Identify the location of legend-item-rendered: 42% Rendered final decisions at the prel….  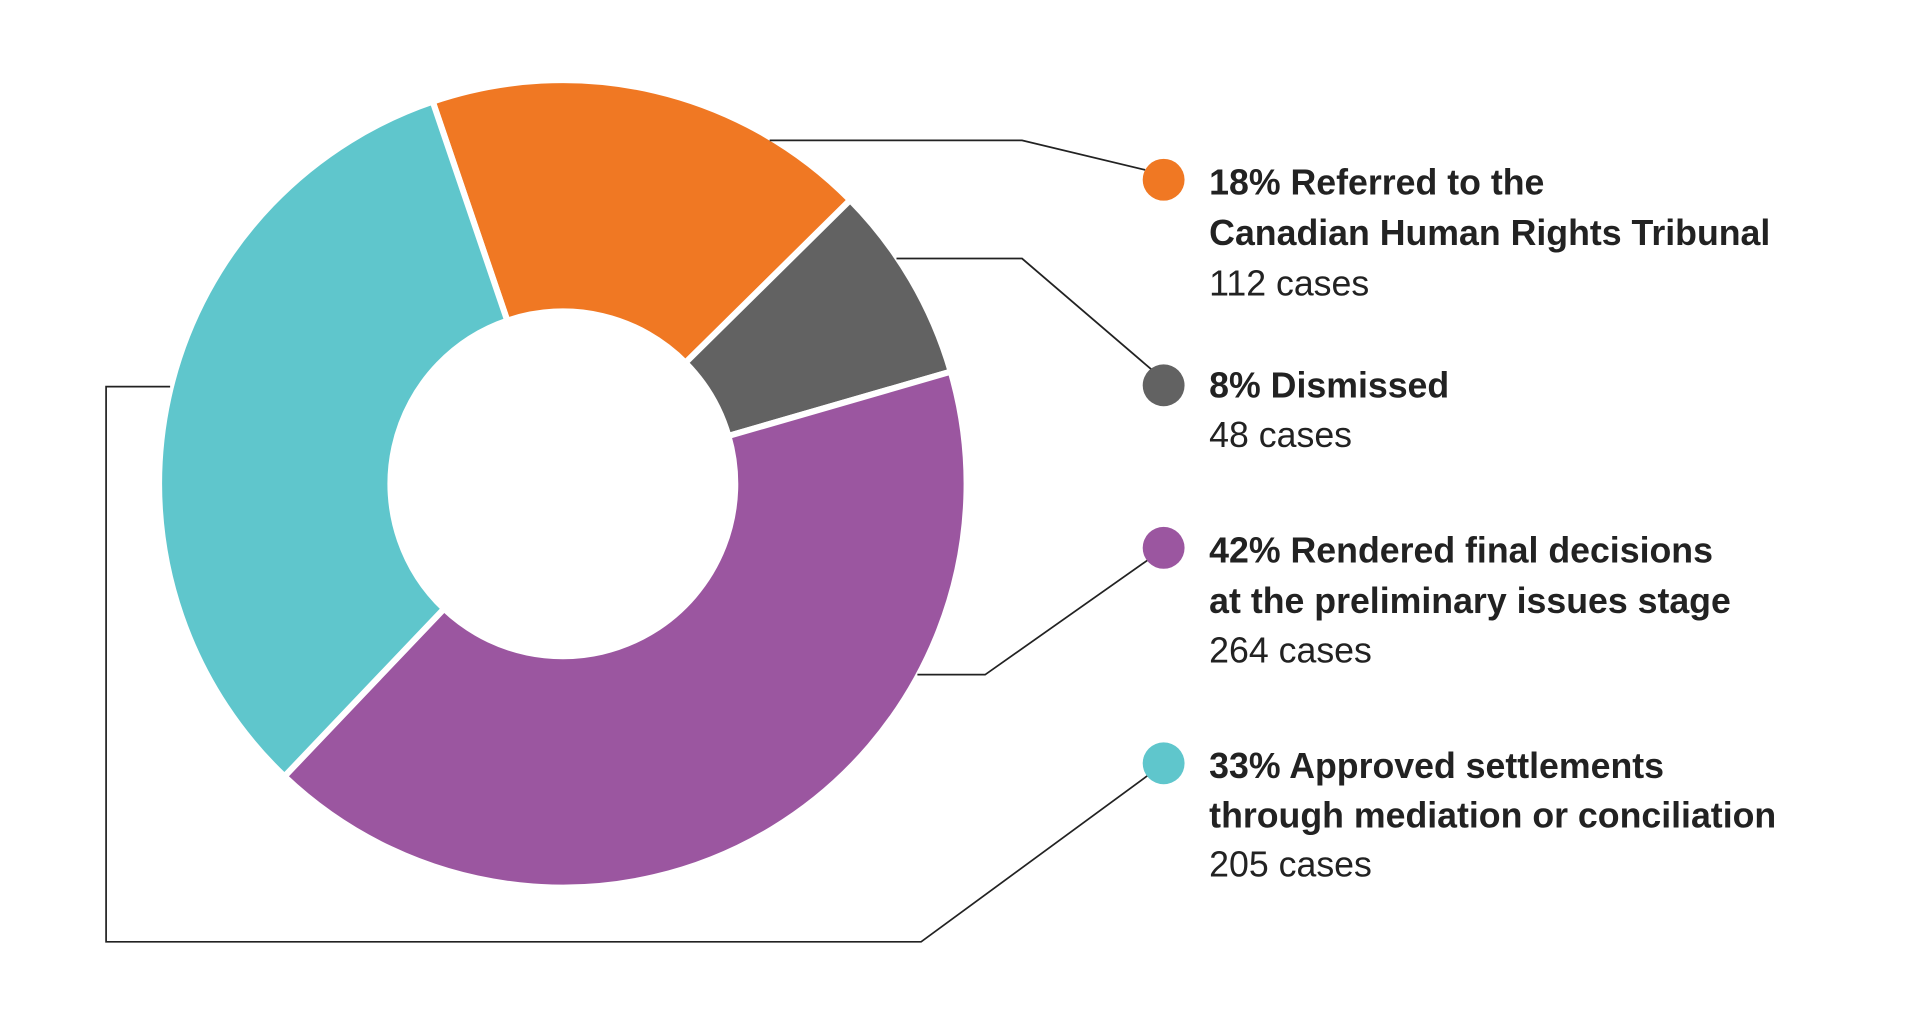
(1436, 598).